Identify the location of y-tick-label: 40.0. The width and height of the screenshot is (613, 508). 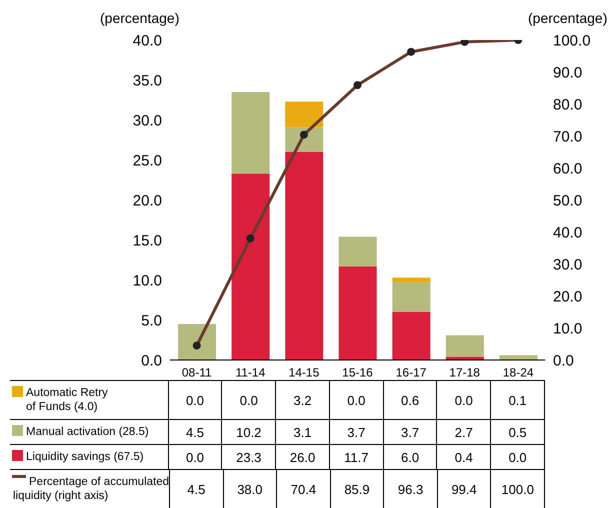
(147, 41).